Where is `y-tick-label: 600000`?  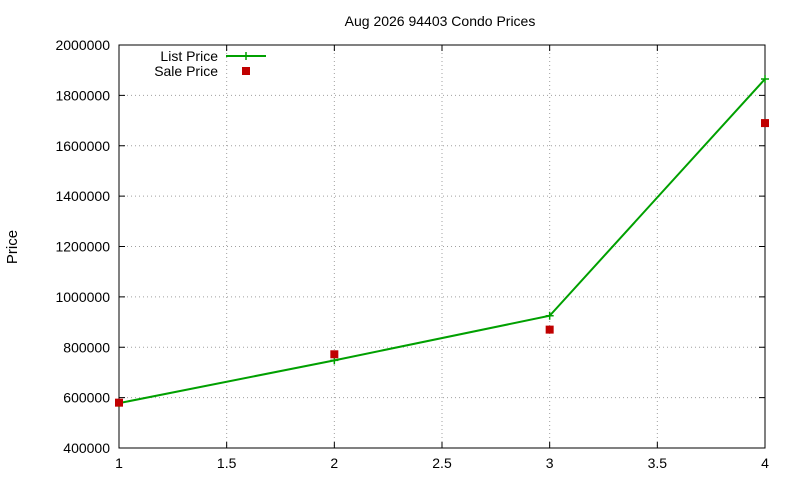 y-tick-label: 600000 is located at coordinates (86, 398).